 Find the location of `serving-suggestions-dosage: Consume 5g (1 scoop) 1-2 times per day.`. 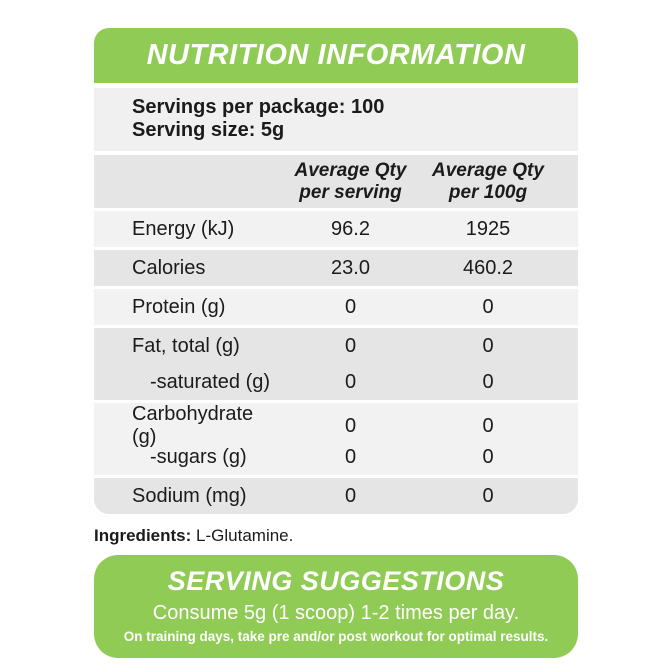

serving-suggestions-dosage: Consume 5g (1 scoop) 1-2 times per day. is located at coordinates (336, 613).